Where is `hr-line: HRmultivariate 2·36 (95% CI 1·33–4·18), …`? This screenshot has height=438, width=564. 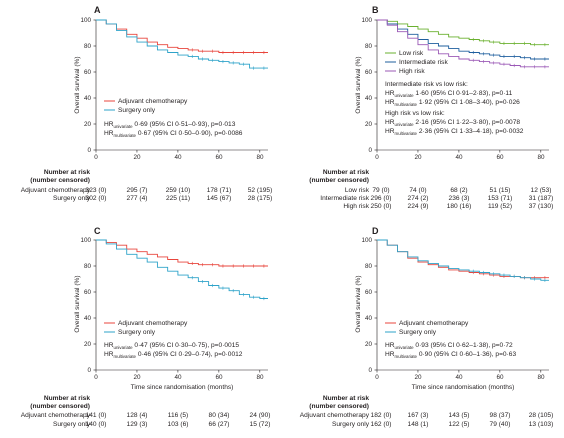
hr-line: HRmultivariate 2·36 (95% CI 1·33–4·18), … is located at coordinates (454, 132).